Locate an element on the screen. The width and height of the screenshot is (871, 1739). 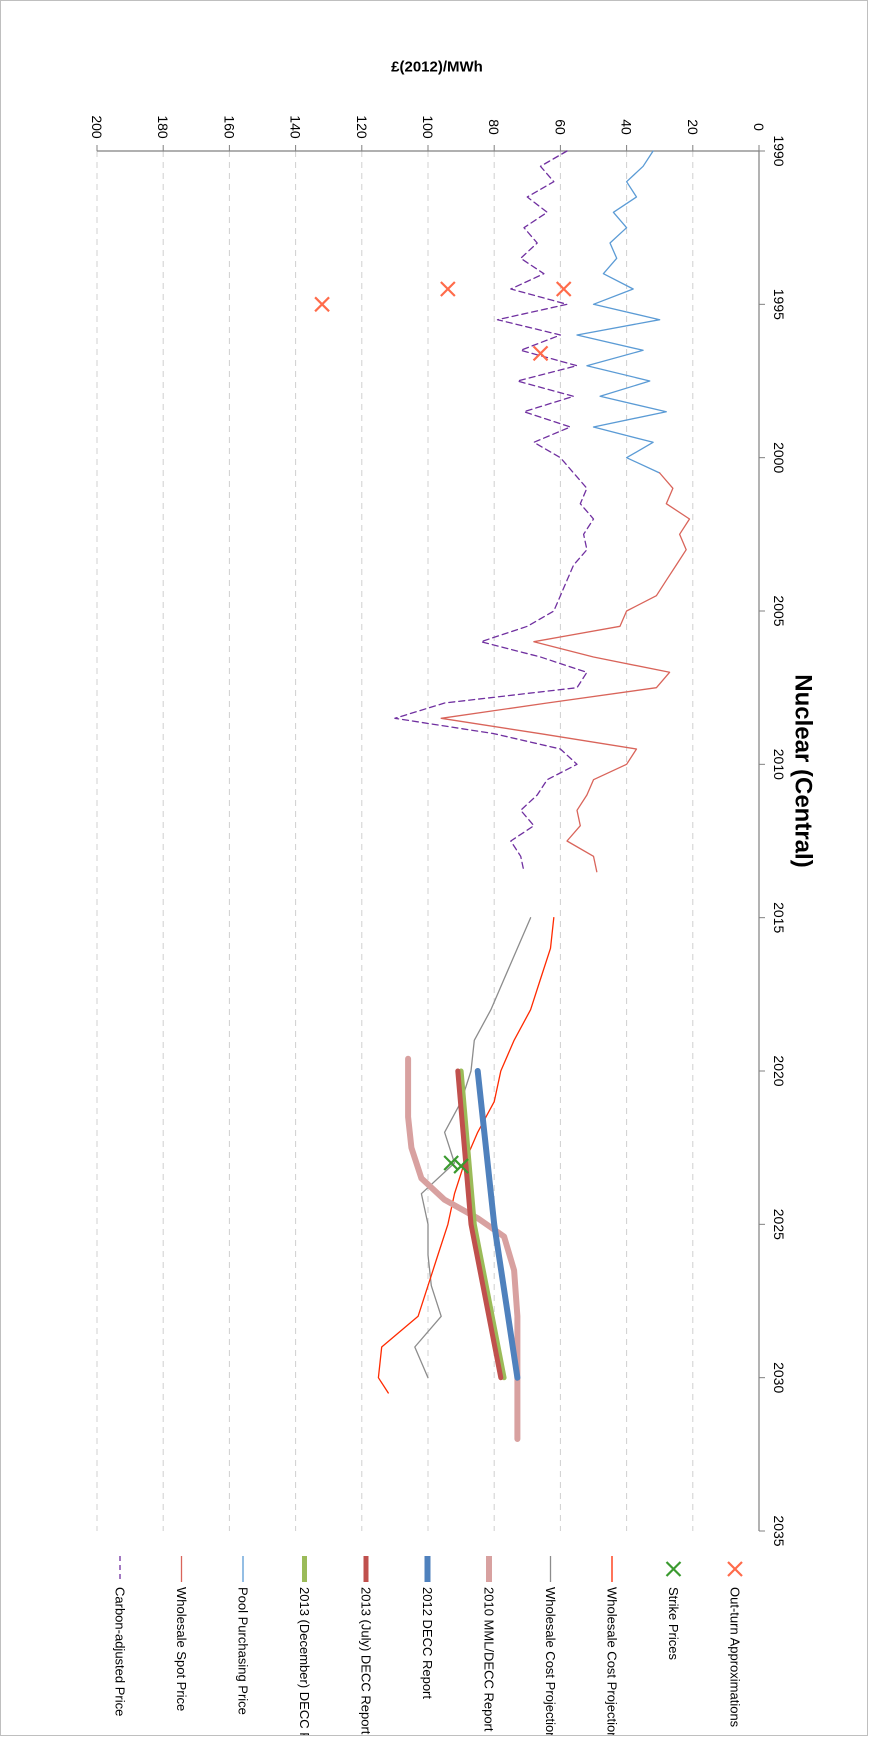
series-2013-december-decc-report is located at coordinates (482, 1224).